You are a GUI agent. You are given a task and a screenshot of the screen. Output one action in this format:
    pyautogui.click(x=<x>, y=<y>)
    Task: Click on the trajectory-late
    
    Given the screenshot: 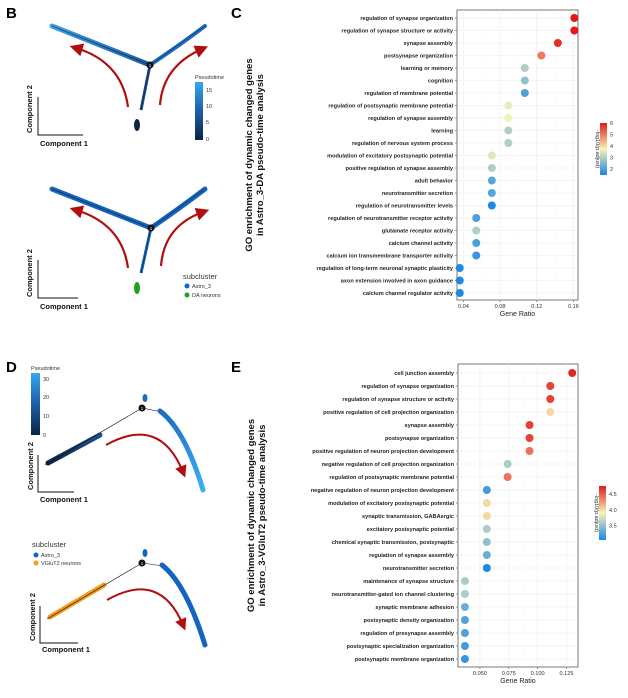 What is the action you would take?
    pyautogui.click(x=181, y=450)
    